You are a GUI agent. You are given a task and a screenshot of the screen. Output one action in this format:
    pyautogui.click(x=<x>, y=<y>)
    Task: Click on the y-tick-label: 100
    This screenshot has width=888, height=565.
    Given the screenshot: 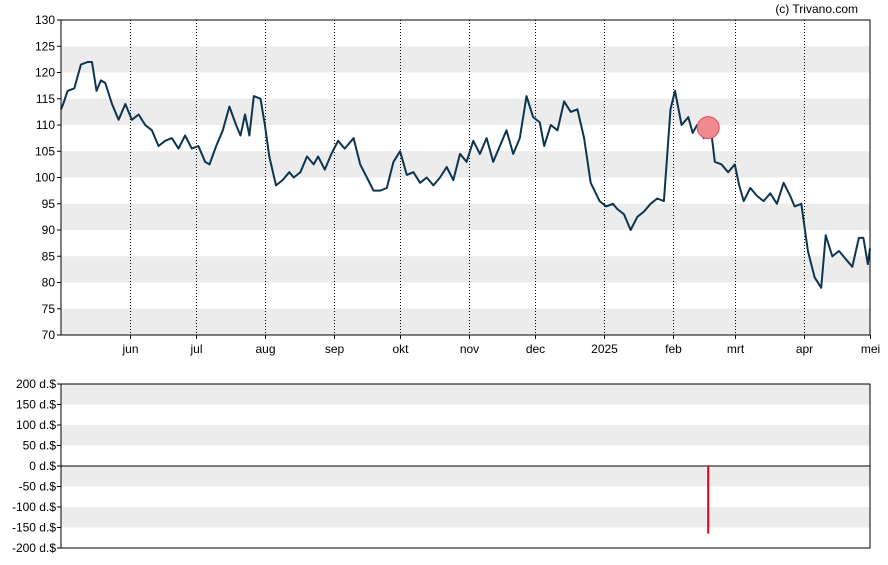 What is the action you would take?
    pyautogui.click(x=45, y=178)
    